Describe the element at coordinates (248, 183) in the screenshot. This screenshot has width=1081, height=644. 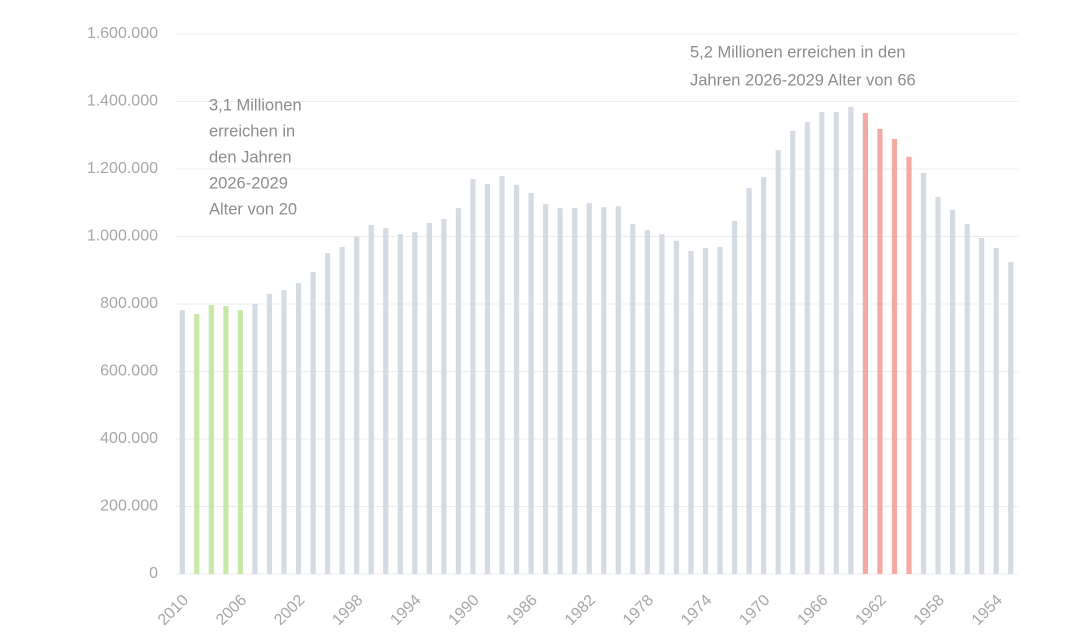
I see `annotation: 2026-2029` at that location.